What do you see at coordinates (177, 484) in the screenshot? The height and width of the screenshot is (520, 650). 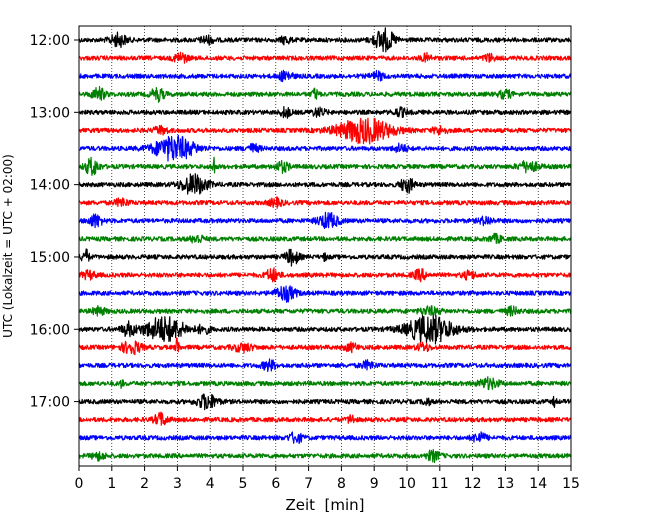 I see `x-tick-label: 3` at bounding box center [177, 484].